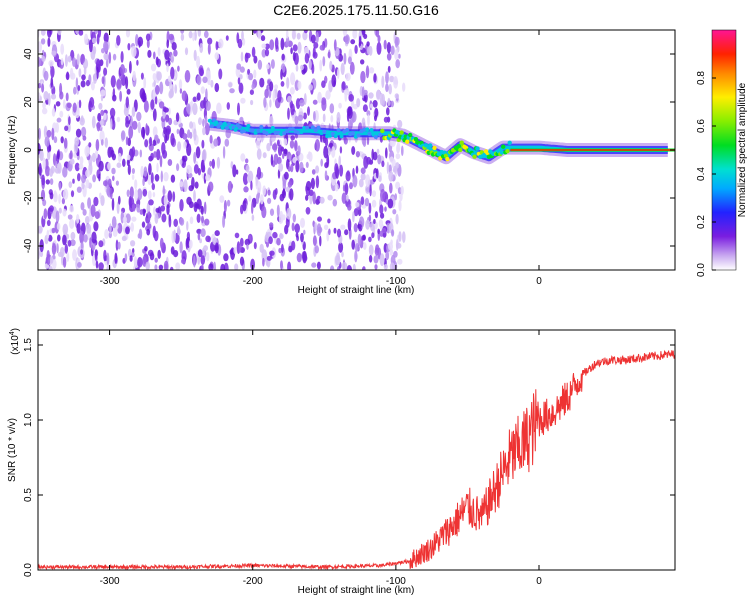 The image size is (750, 600). Describe the element at coordinates (742, 149) in the screenshot. I see `colorbar-label: Normalized spectral amplitude` at that location.